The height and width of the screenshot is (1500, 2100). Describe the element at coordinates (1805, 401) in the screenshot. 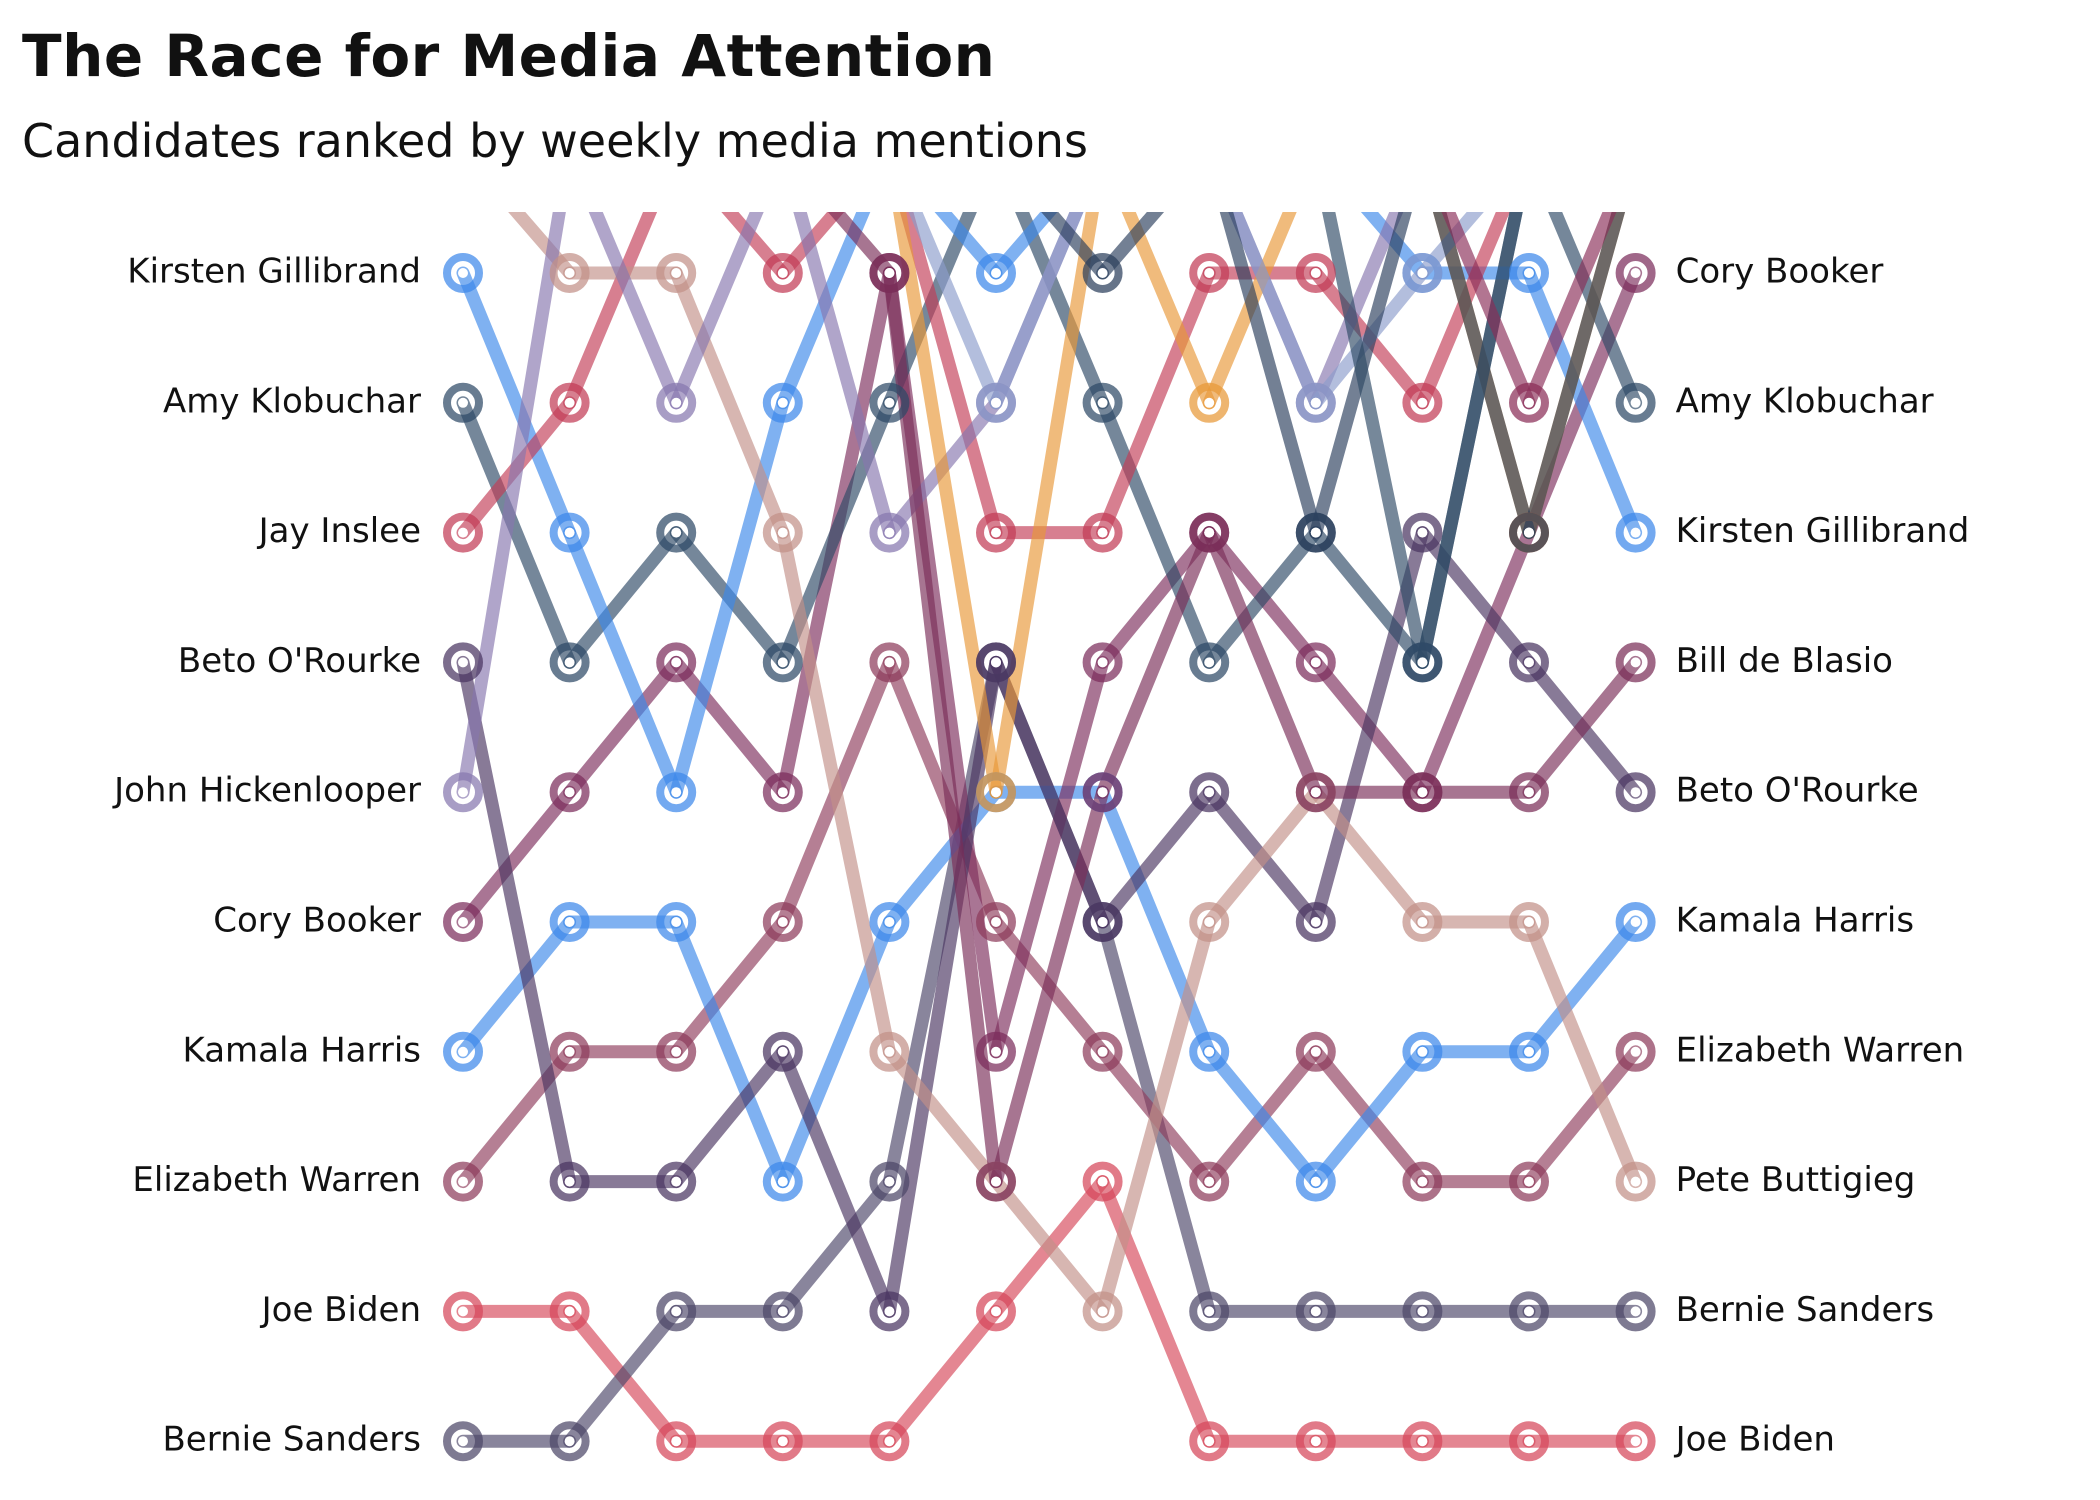

I see `end-label-rank-2: Amy Klobuchar` at that location.